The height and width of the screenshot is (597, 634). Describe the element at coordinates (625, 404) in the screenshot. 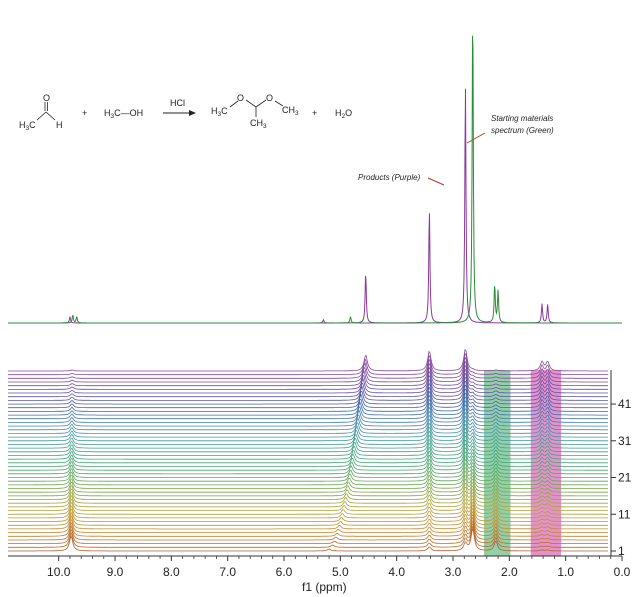

I see `trace-tick-label: 41` at that location.